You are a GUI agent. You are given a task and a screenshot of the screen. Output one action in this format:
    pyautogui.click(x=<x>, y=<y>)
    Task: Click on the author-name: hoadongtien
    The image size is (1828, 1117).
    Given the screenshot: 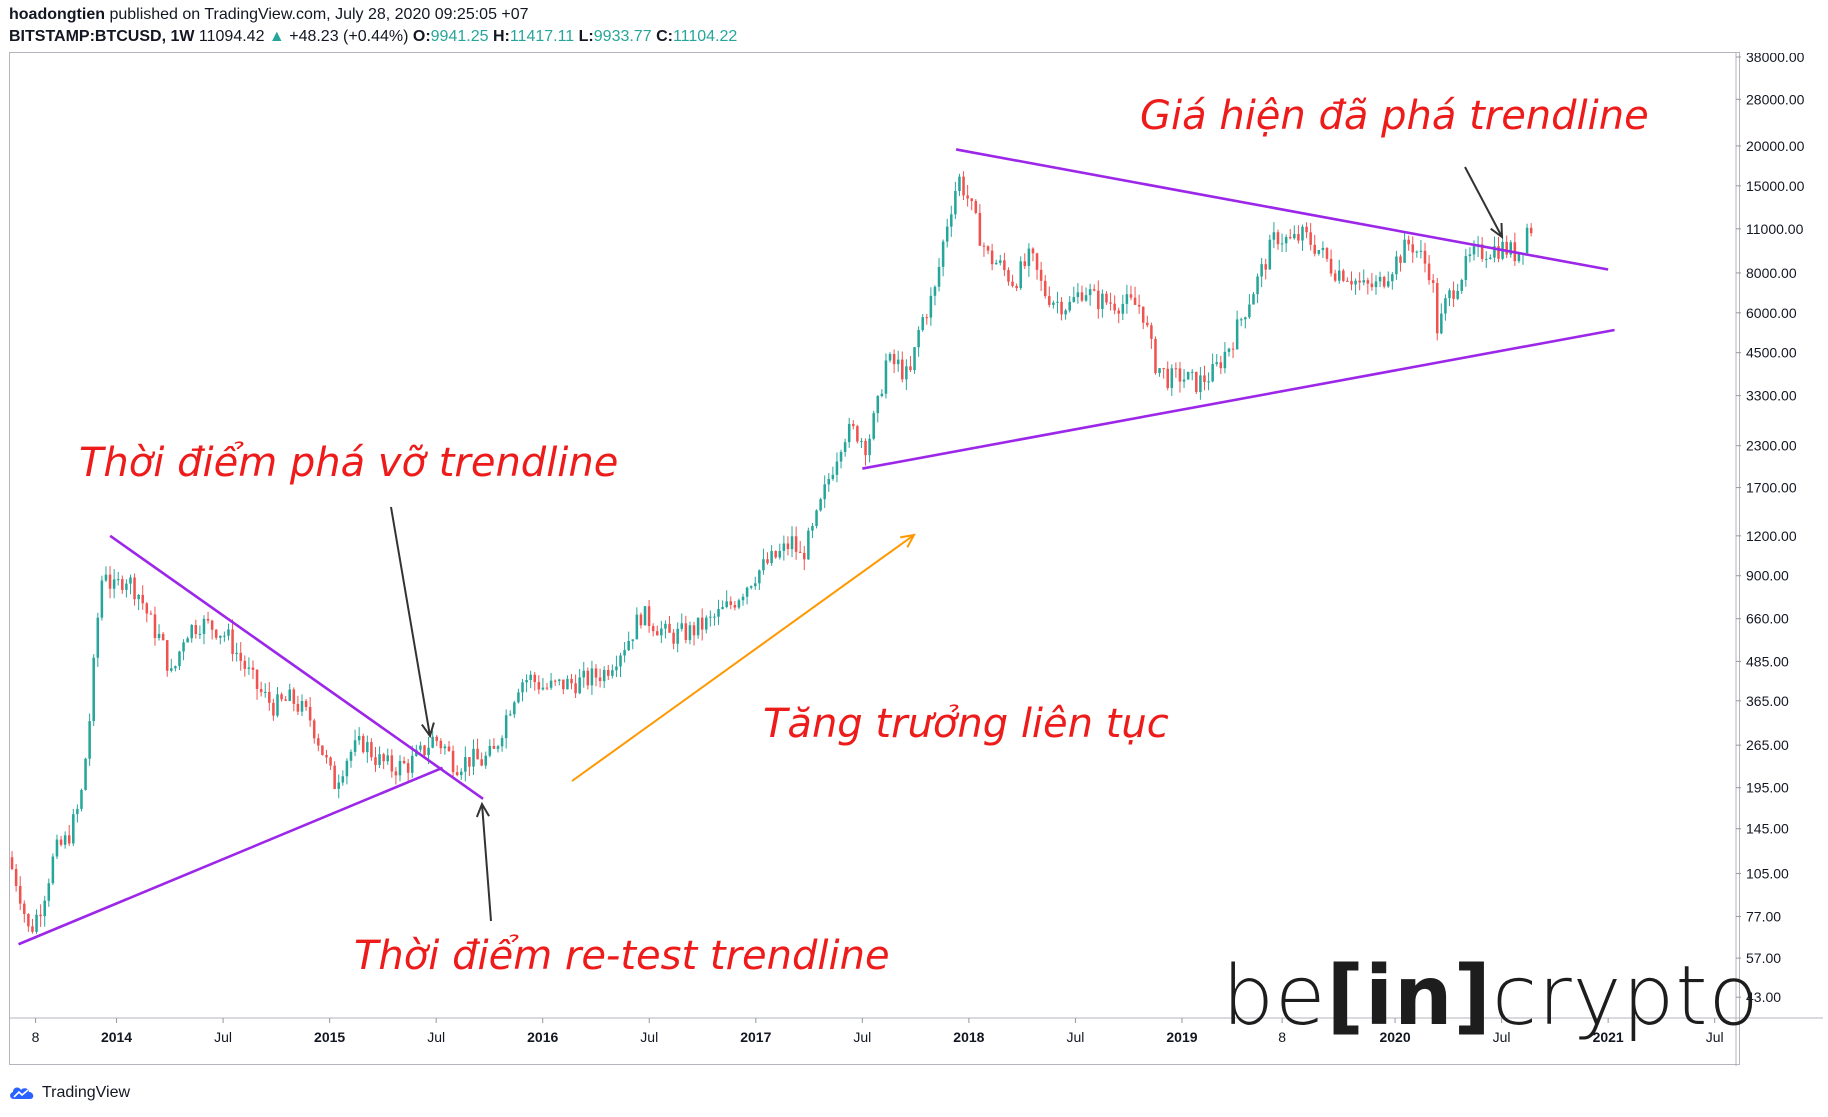 What is the action you would take?
    pyautogui.click(x=57, y=14)
    